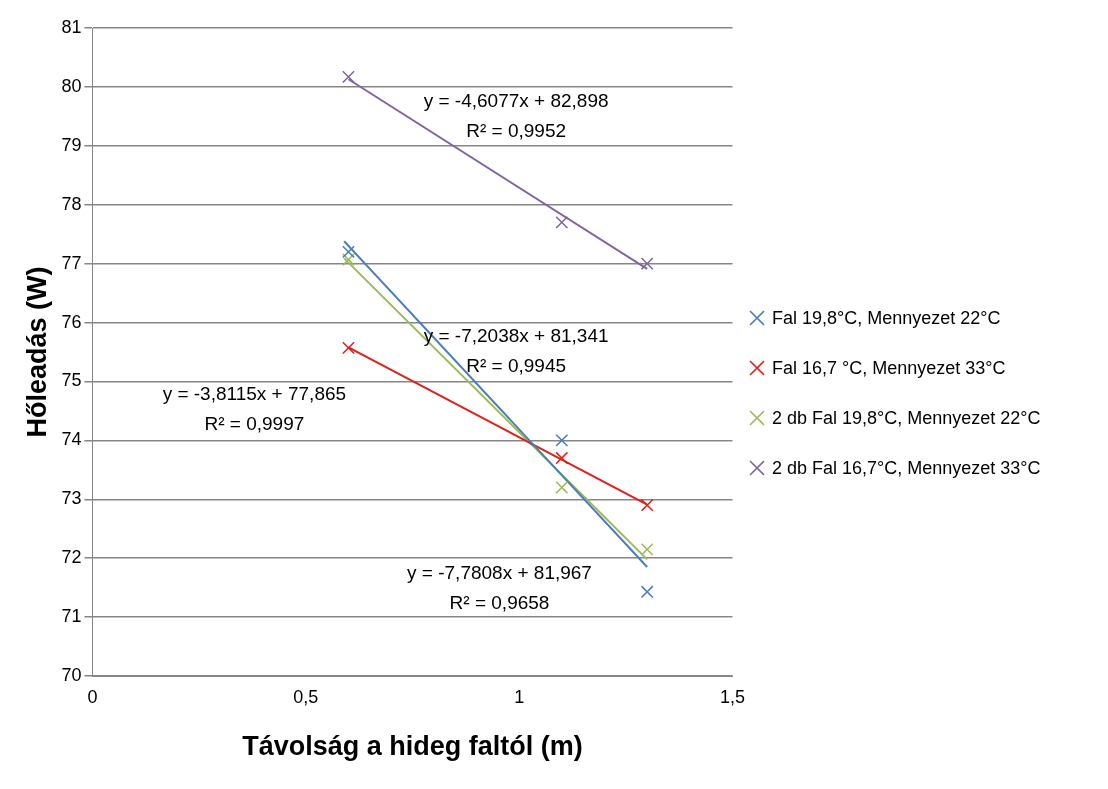 The width and height of the screenshot is (1108, 789). Describe the element at coordinates (92, 696) in the screenshot. I see `x-tick-label: 0` at that location.